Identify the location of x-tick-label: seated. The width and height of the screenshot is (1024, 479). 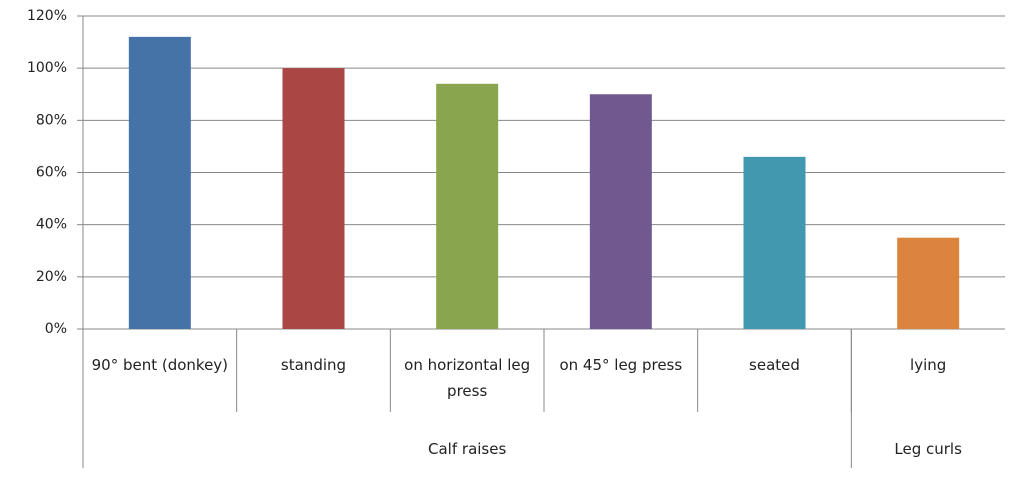
(774, 365).